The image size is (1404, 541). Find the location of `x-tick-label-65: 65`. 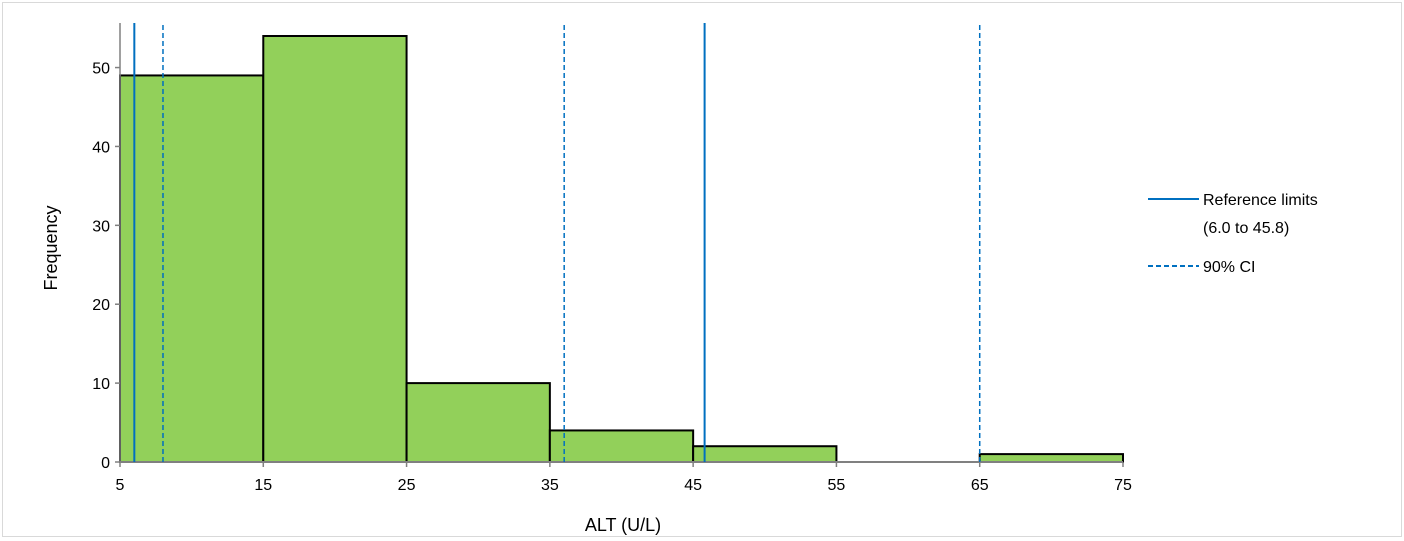

x-tick-label-65: 65 is located at coordinates (980, 485).